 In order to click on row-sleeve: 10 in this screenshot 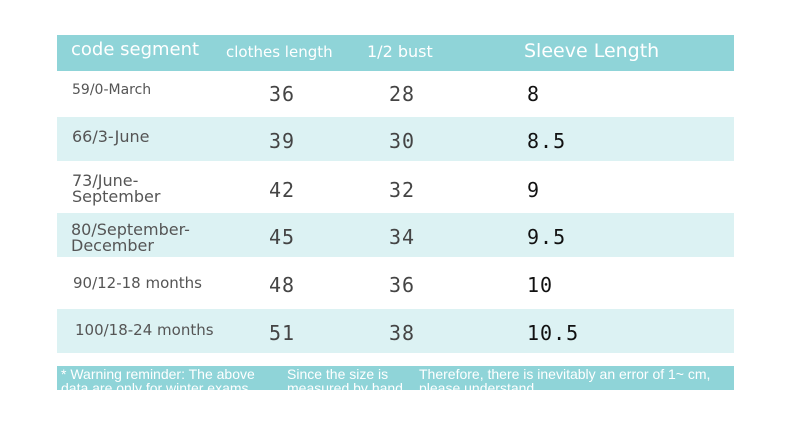, I will do `click(540, 285)`.